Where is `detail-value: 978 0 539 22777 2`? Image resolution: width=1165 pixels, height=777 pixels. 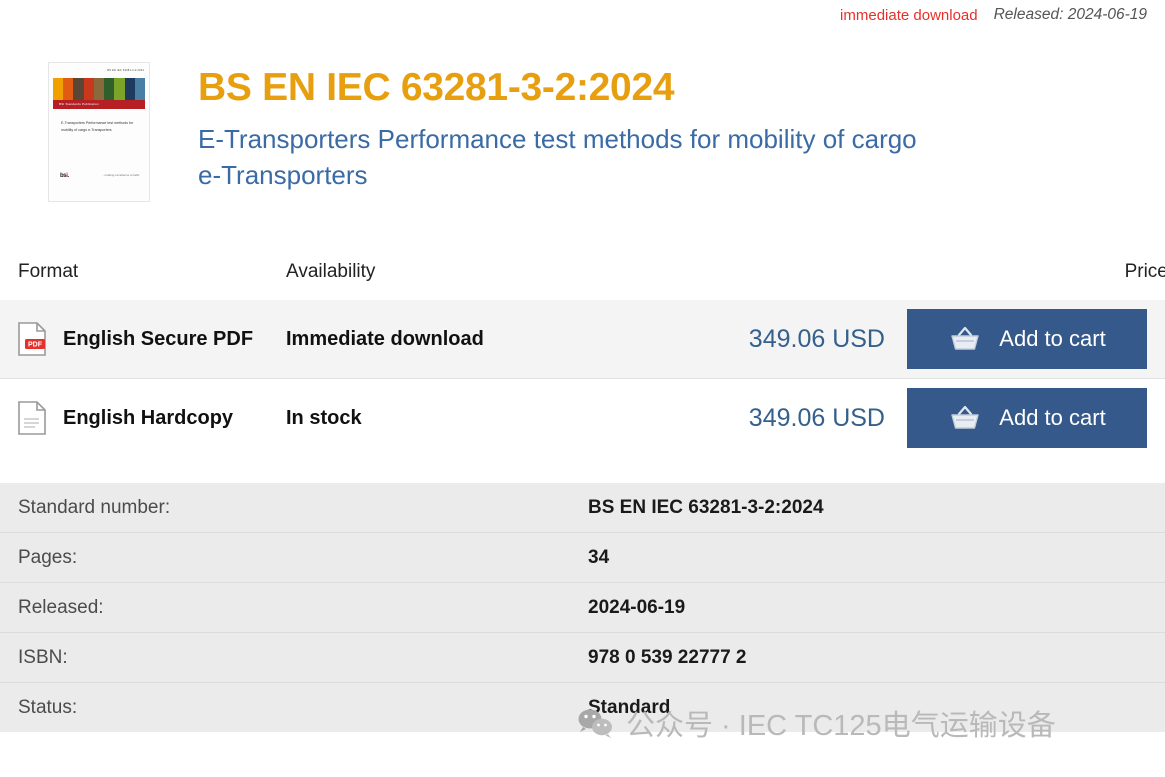 detail-value: 978 0 539 22777 2 is located at coordinates (667, 657).